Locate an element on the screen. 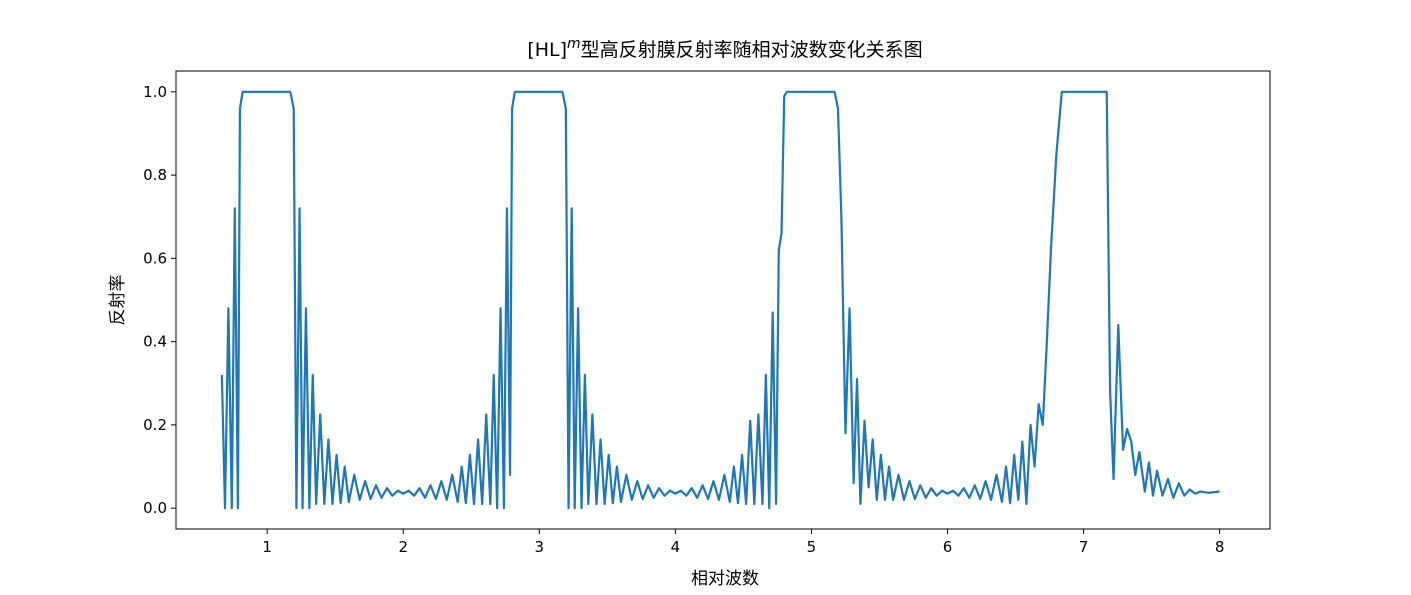 This screenshot has height=595, width=1411. y-tick-label: 0.4 is located at coordinates (155, 342).